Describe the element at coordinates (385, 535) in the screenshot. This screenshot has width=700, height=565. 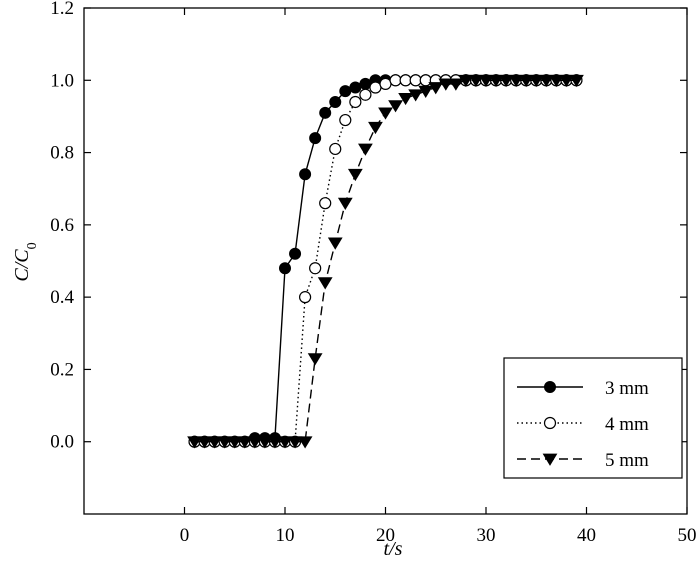
I see `x-tick-label: 20` at that location.